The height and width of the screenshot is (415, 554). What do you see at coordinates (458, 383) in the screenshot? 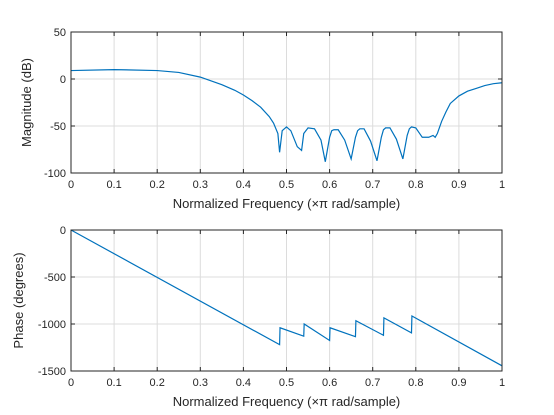
I see `phase-x-tick-label: 0.9` at bounding box center [458, 383].